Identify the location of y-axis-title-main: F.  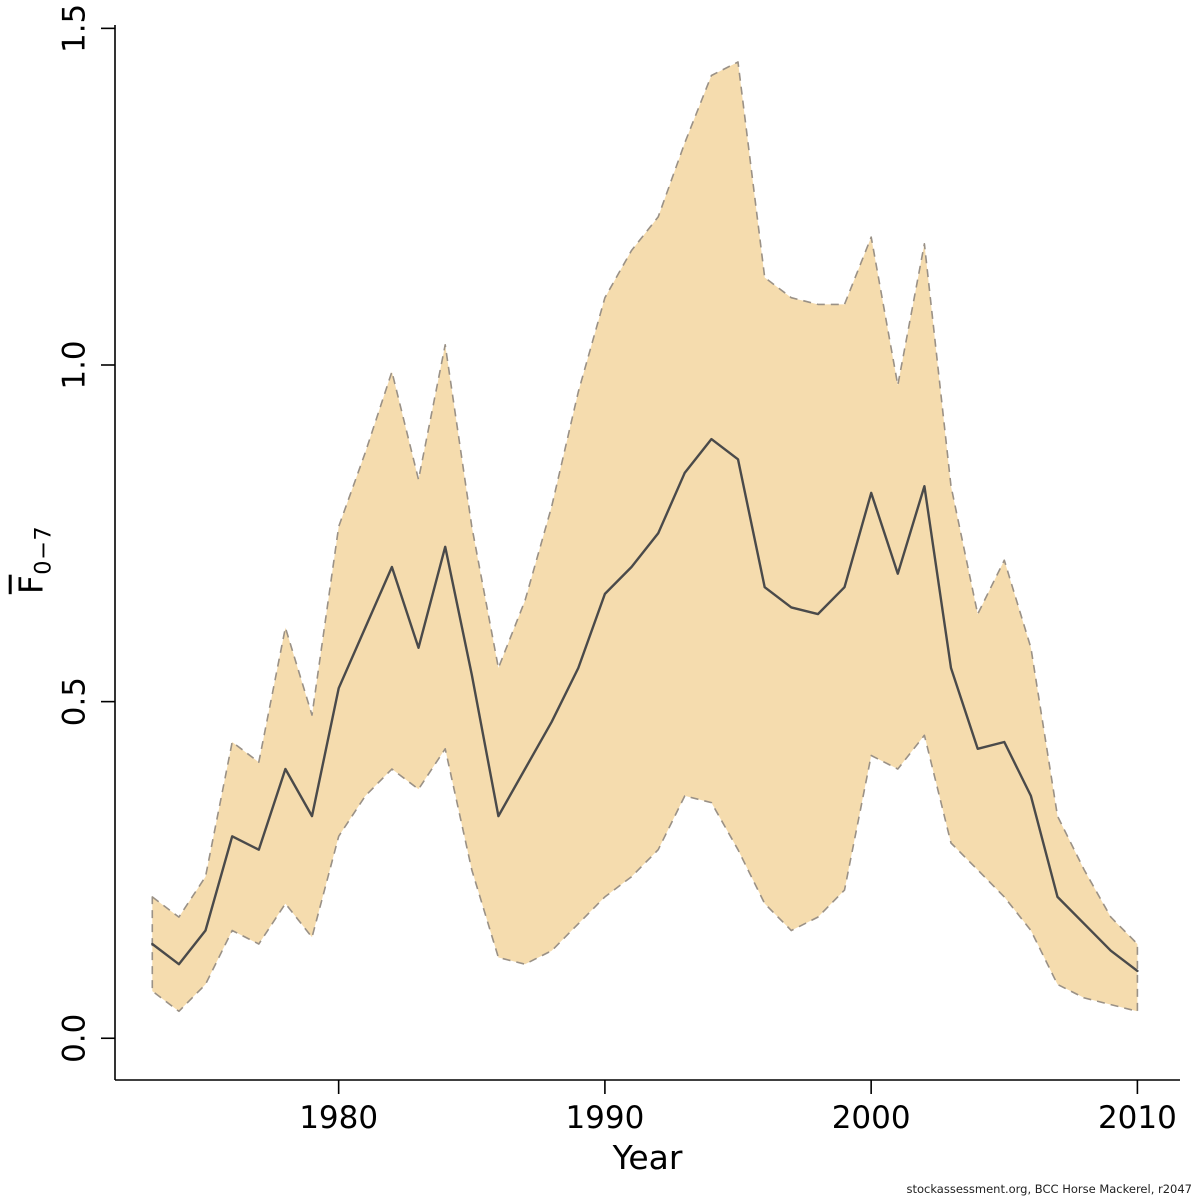
(31, 584).